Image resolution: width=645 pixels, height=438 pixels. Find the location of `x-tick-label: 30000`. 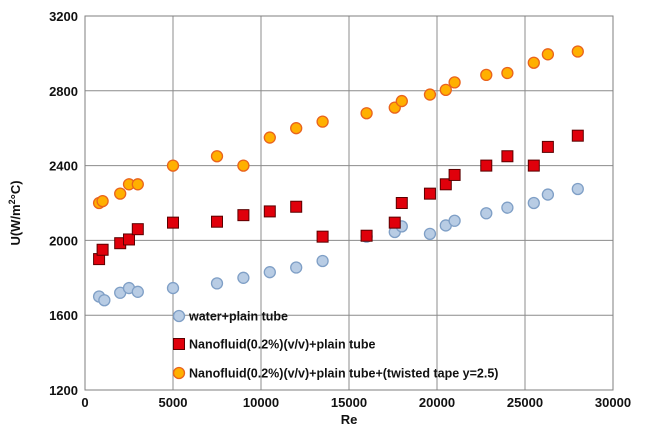

x-tick-label: 30000 is located at coordinates (613, 402).